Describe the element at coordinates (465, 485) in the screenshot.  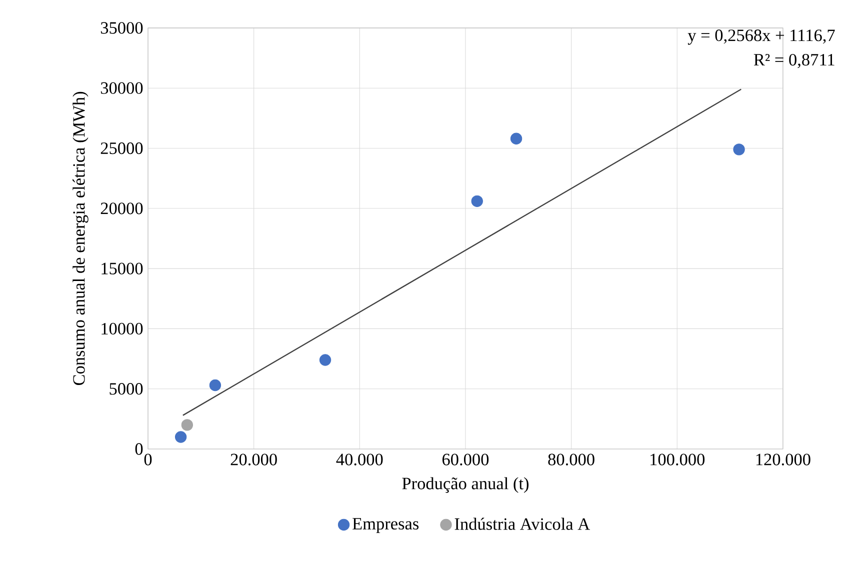
I see `x-axis-title: Produção anual (t)` at that location.